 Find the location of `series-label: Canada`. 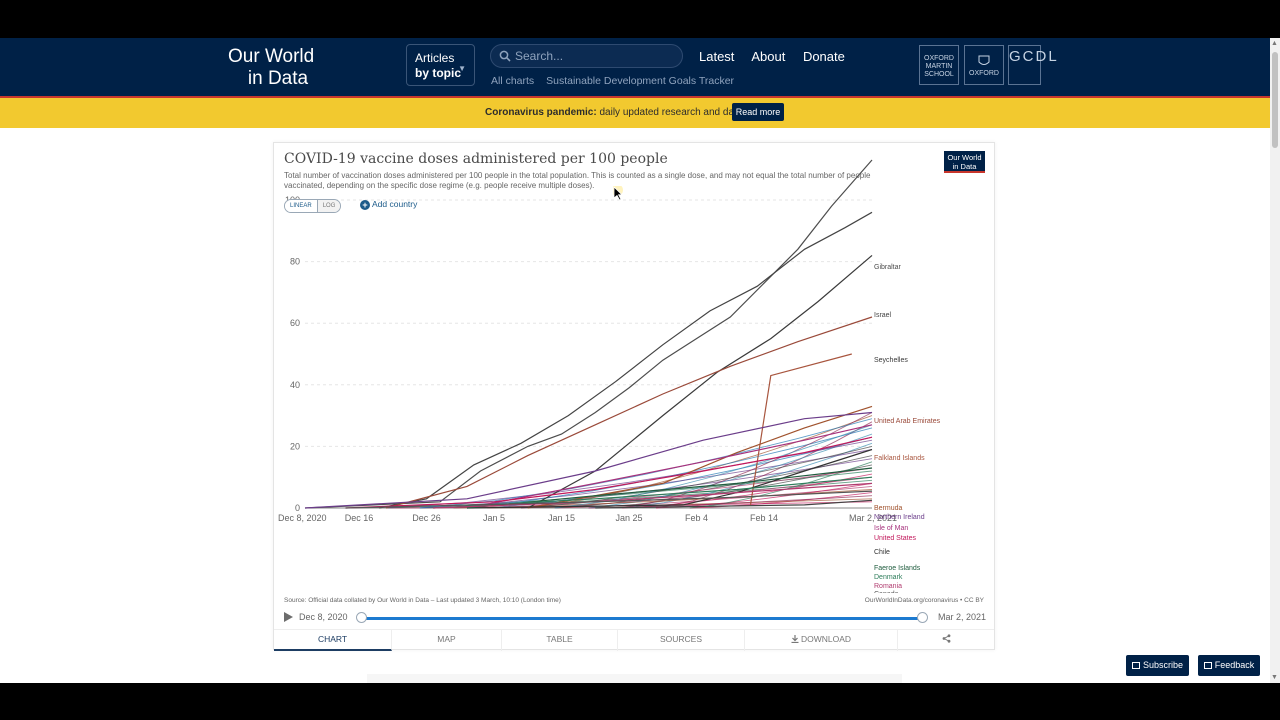

series-label: Canada is located at coordinates (886, 592).